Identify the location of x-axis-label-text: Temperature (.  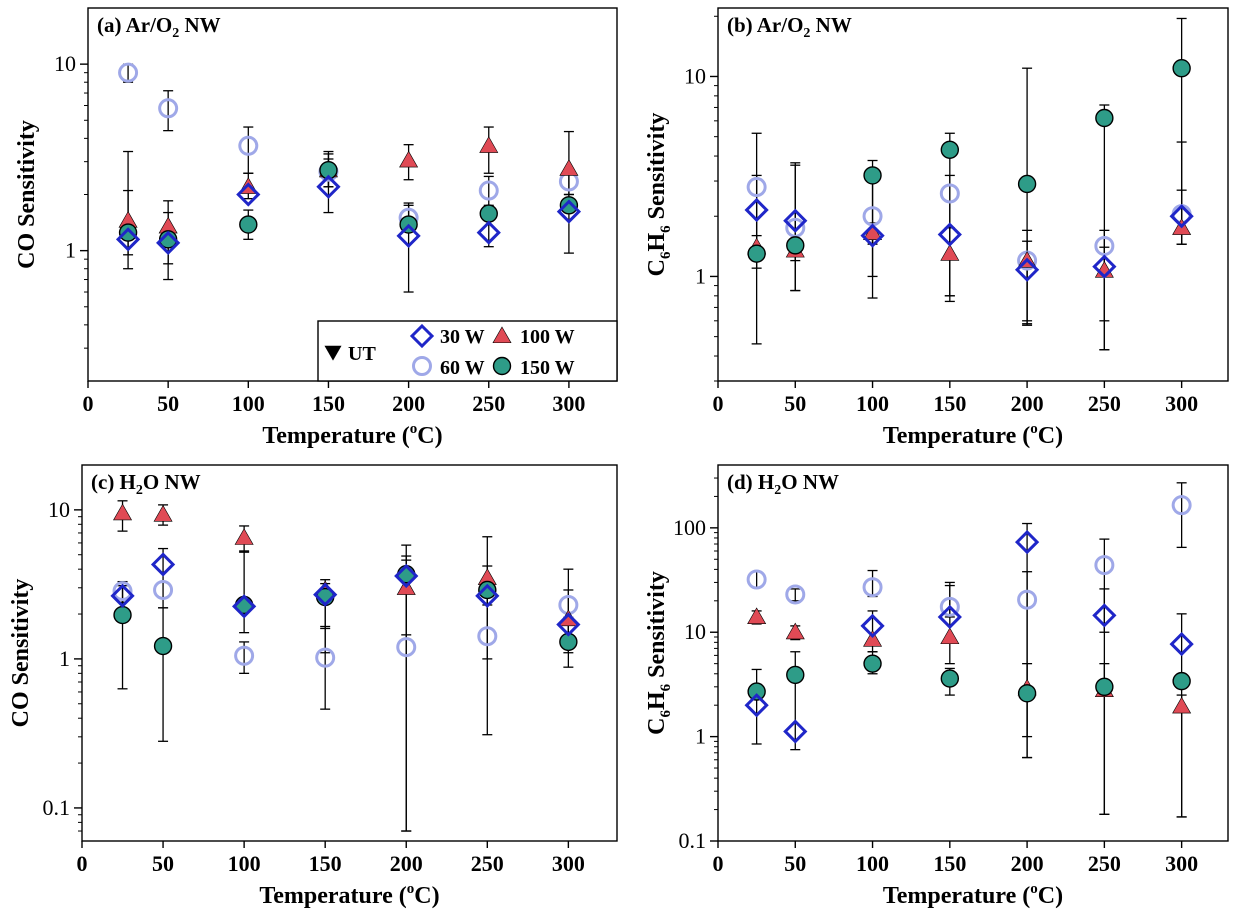
(332, 896).